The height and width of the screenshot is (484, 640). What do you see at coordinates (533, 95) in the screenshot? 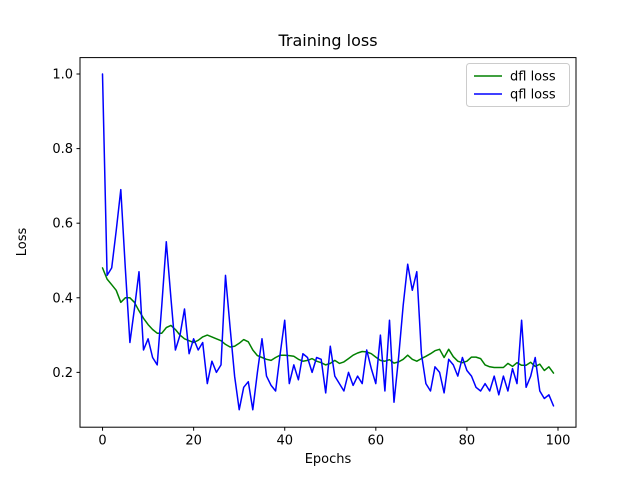
I see `legend-label-qfl-loss: qfl loss` at bounding box center [533, 95].